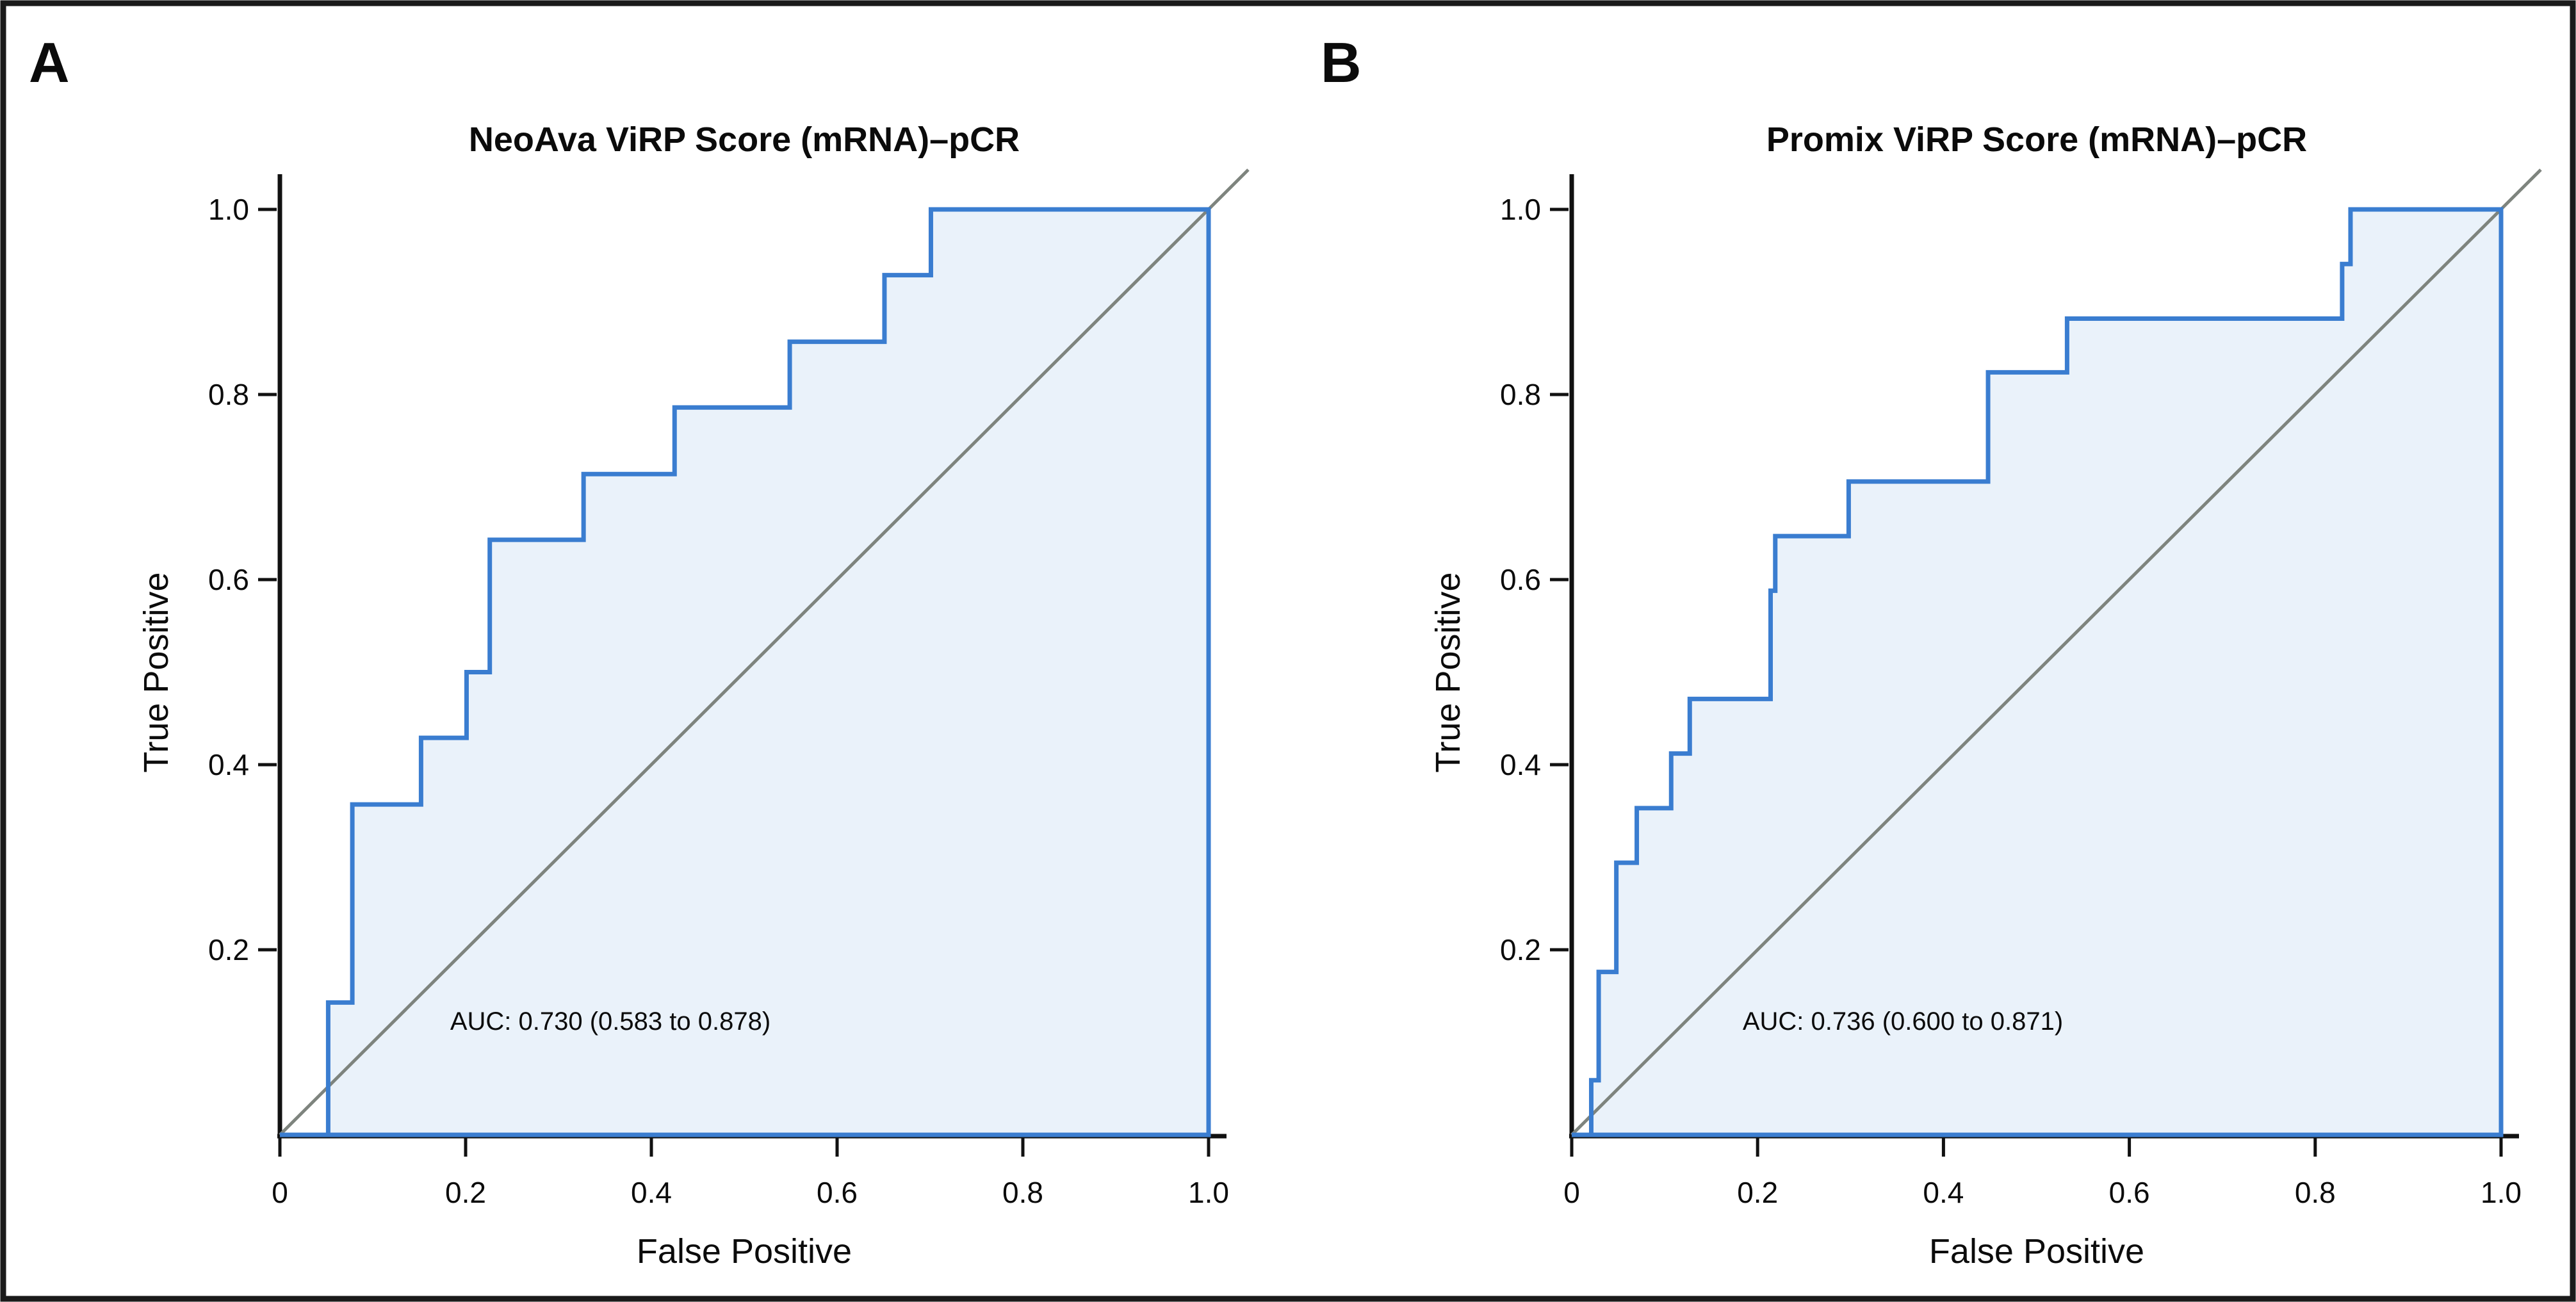 This screenshot has height=1302, width=2576. Describe the element at coordinates (1341, 63) in the screenshot. I see `panel-label: B` at that location.